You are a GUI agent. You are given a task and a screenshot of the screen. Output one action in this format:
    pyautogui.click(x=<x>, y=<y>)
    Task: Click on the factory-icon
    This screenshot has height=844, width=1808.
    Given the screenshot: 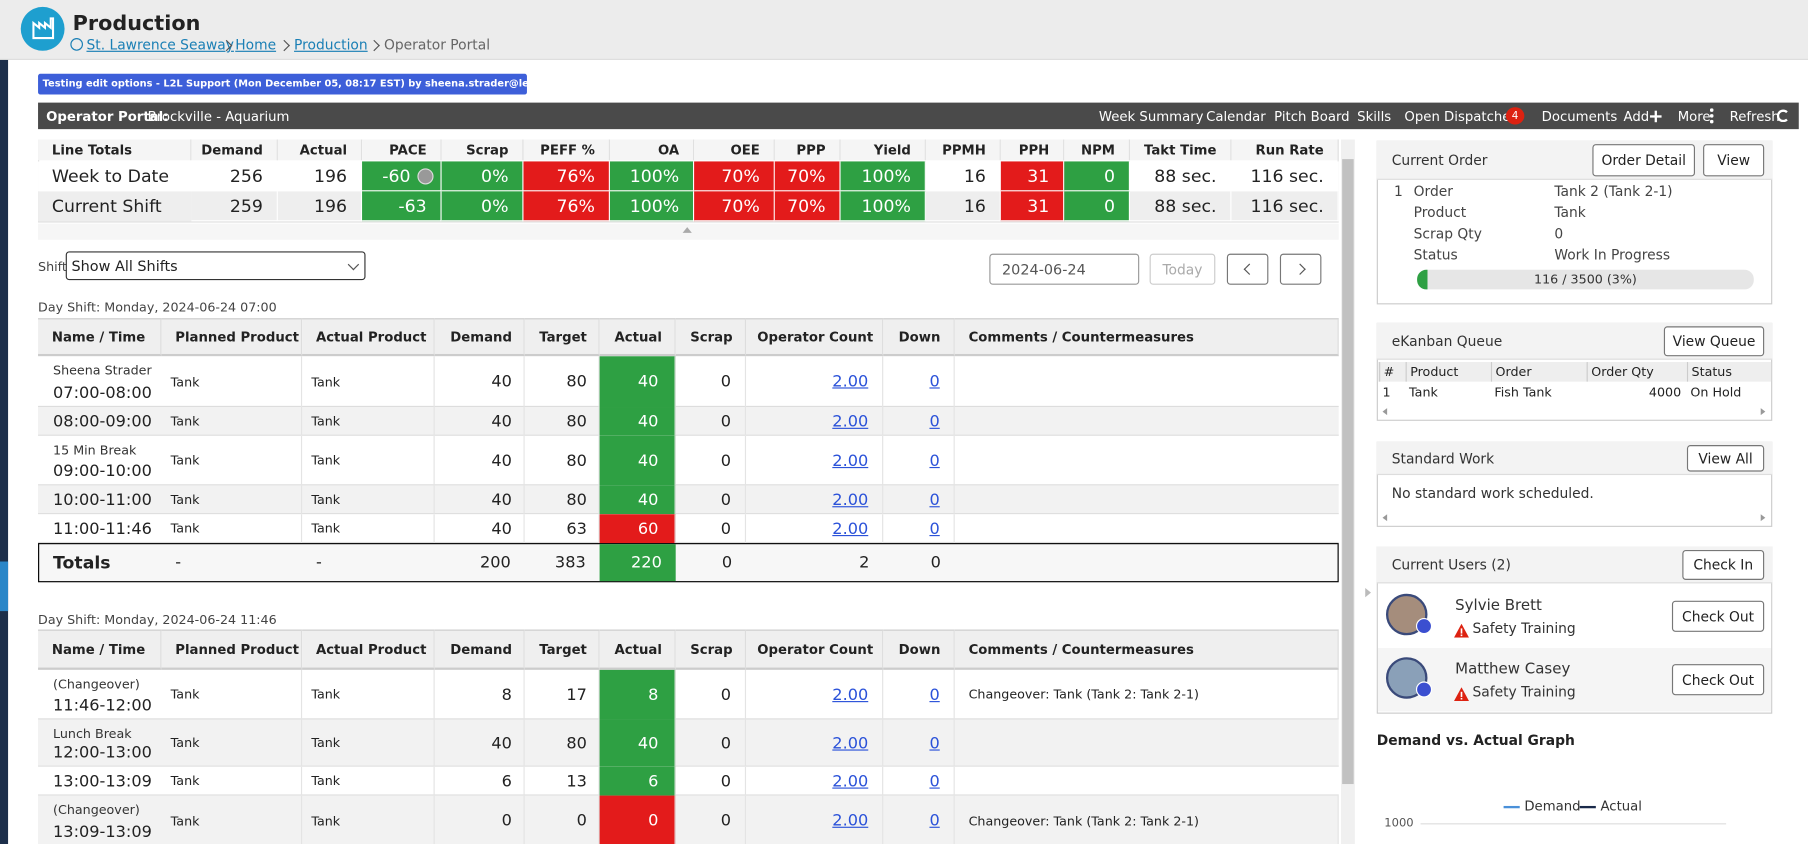 What is the action you would take?
    pyautogui.click(x=43, y=28)
    